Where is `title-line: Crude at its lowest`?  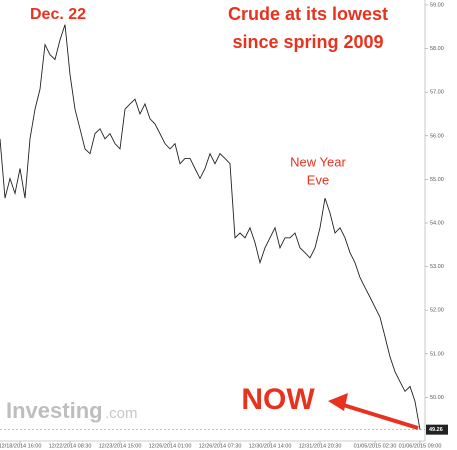 title-line: Crude at its lowest is located at coordinates (308, 14).